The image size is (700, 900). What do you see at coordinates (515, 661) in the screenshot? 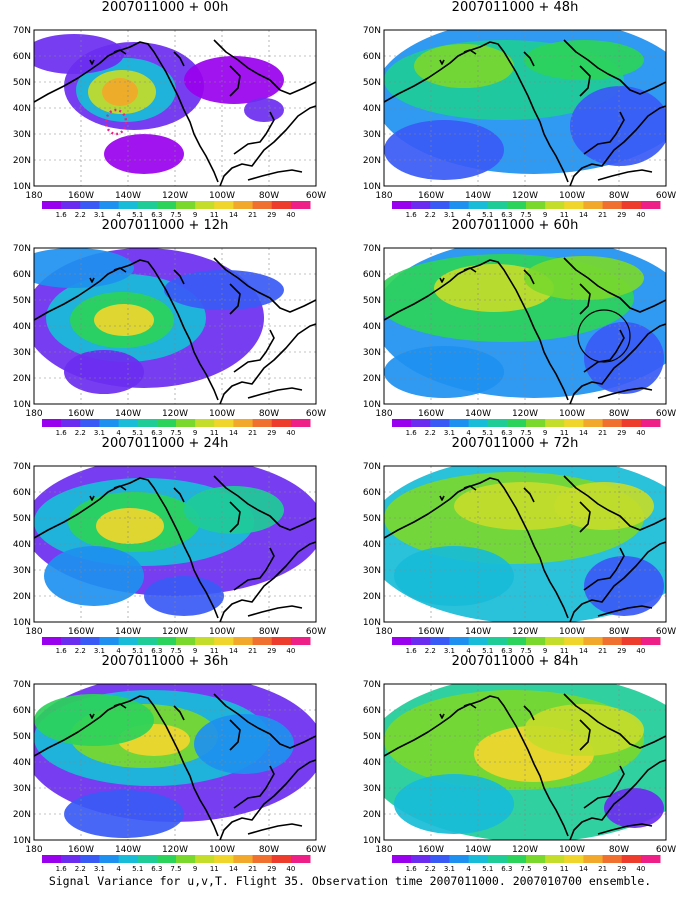
I see `panel-title: 2007011000 + 84h` at bounding box center [515, 661].